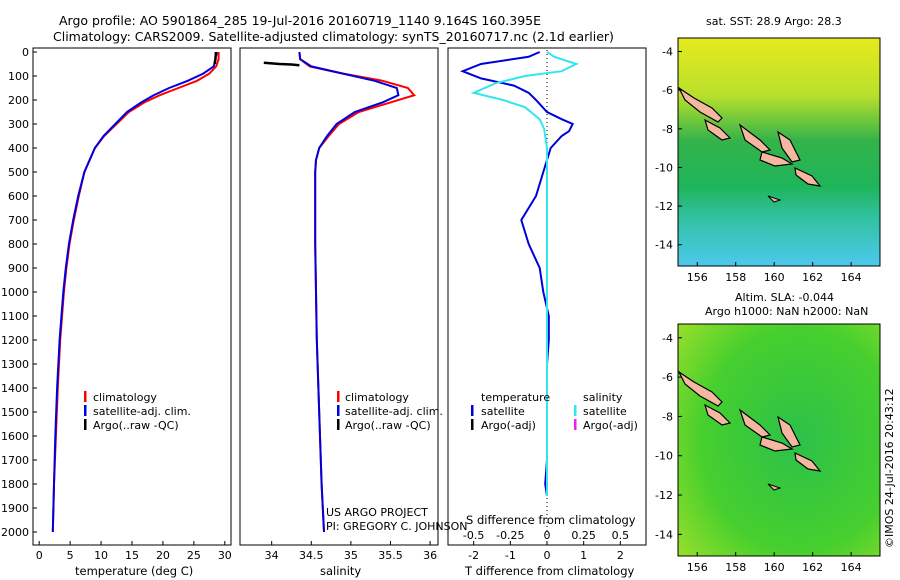 This screenshot has width=900, height=580. I want to click on legend-swatch-t-sat, so click(472, 410).